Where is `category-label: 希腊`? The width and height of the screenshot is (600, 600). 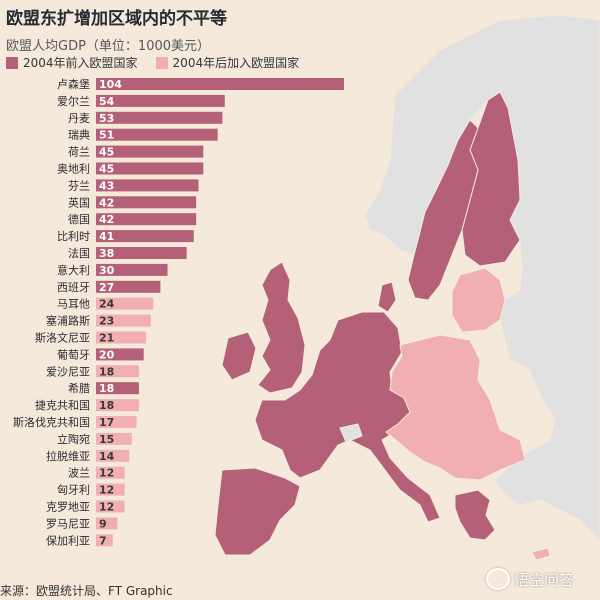
category-label: 希腊 is located at coordinates (79, 388).